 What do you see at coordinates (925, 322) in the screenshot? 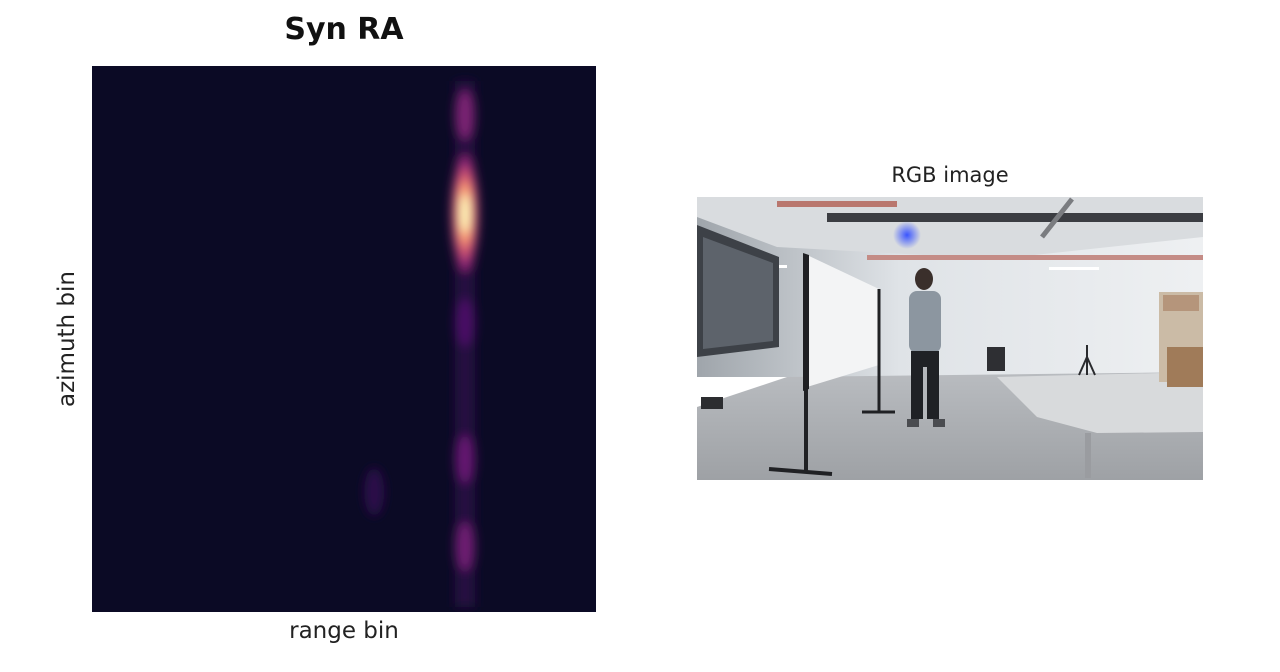
I see `person-shirt` at bounding box center [925, 322].